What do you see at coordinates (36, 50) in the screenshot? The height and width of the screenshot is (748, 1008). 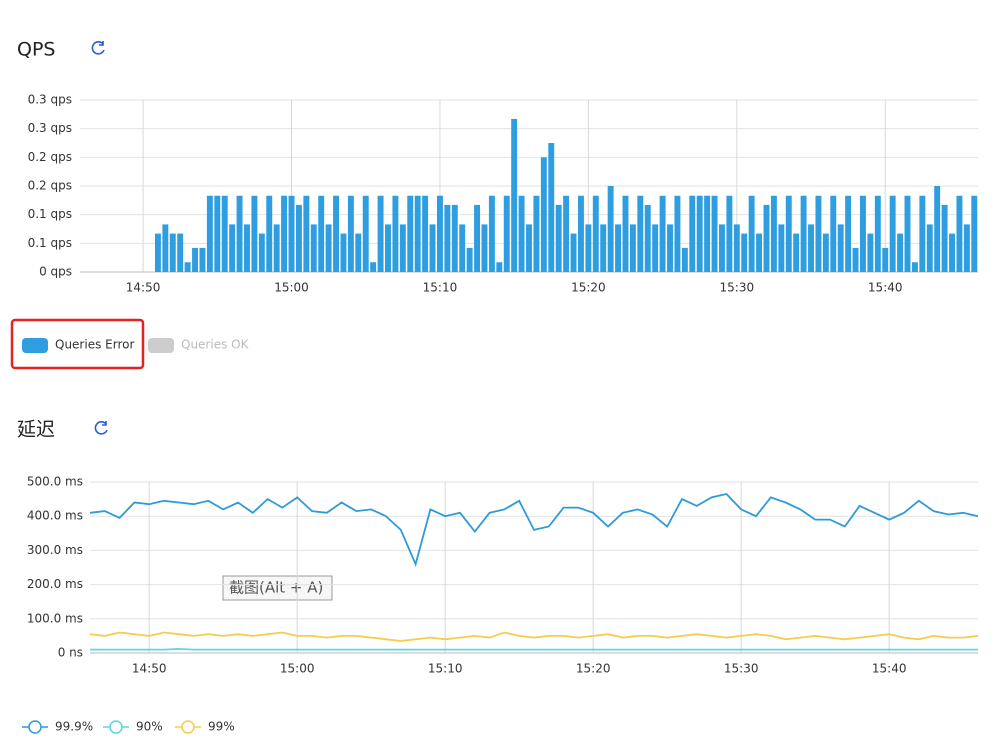 I see `section-title: QPS` at bounding box center [36, 50].